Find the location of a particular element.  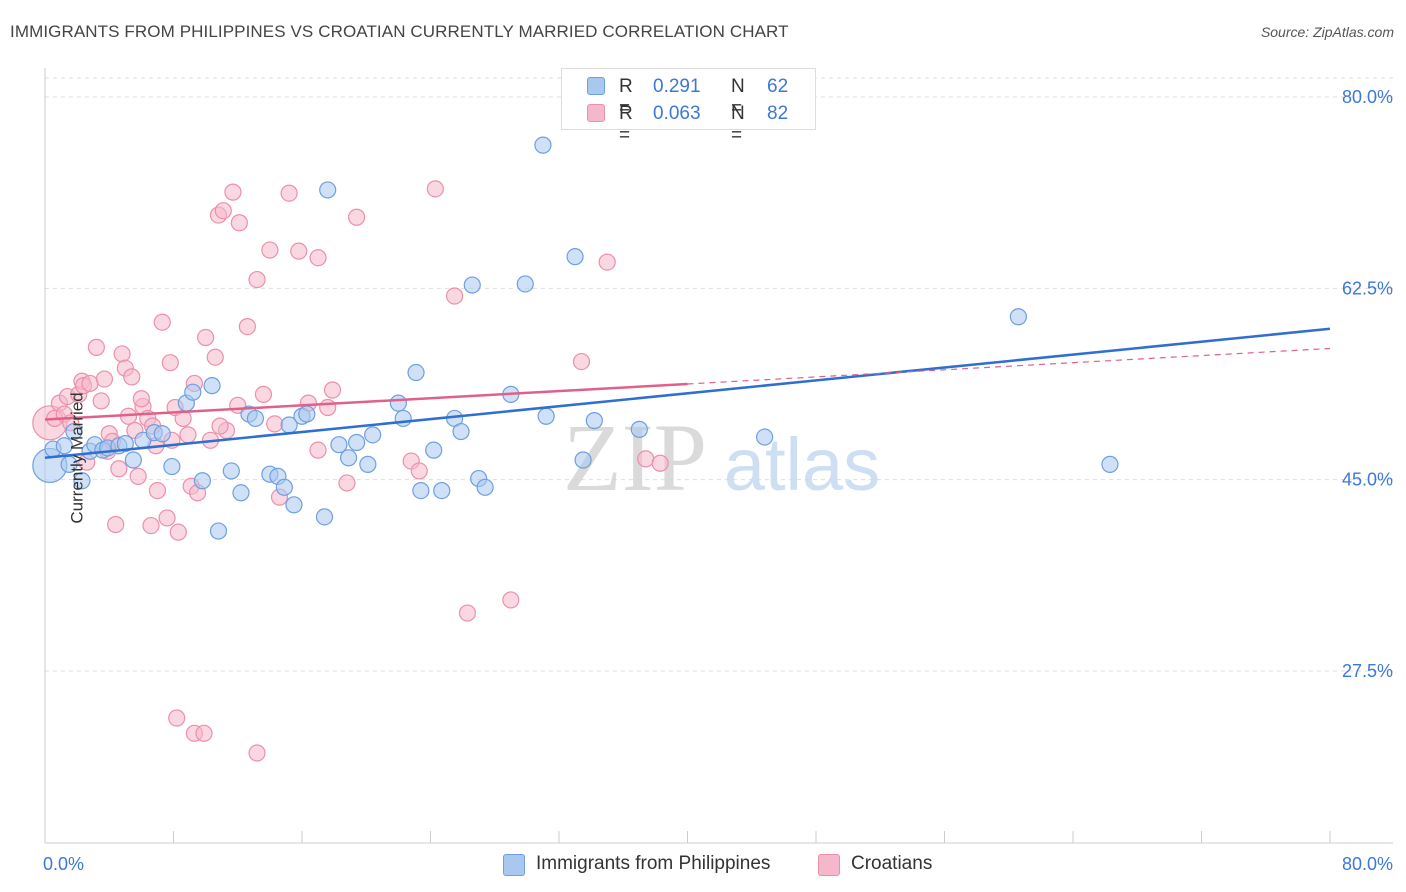

legend-r-value: 0.063 is located at coordinates (677, 113).